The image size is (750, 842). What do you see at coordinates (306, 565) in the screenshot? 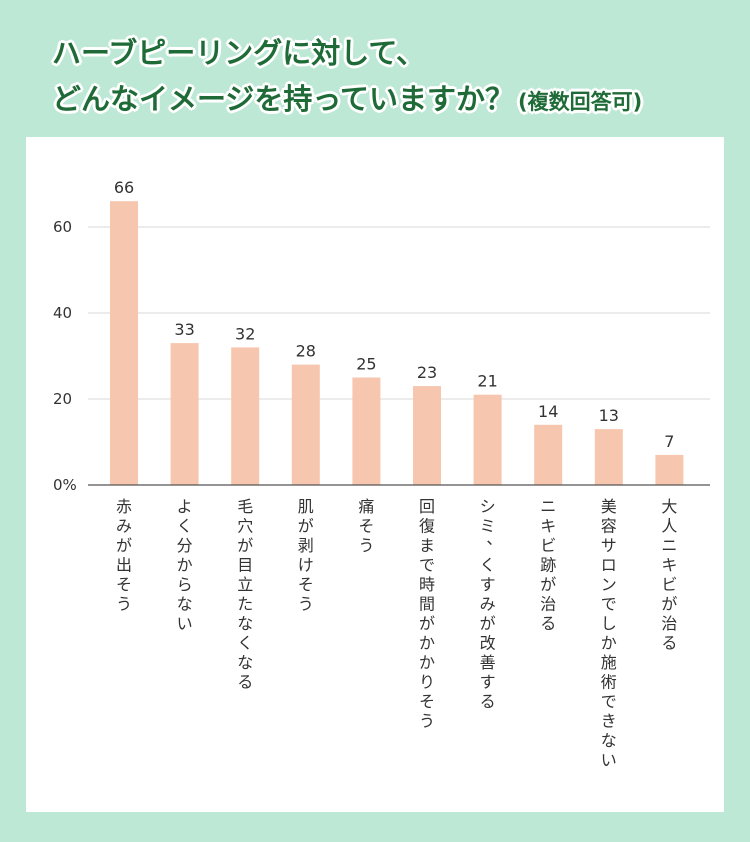
I see `category-char: け` at bounding box center [306, 565].